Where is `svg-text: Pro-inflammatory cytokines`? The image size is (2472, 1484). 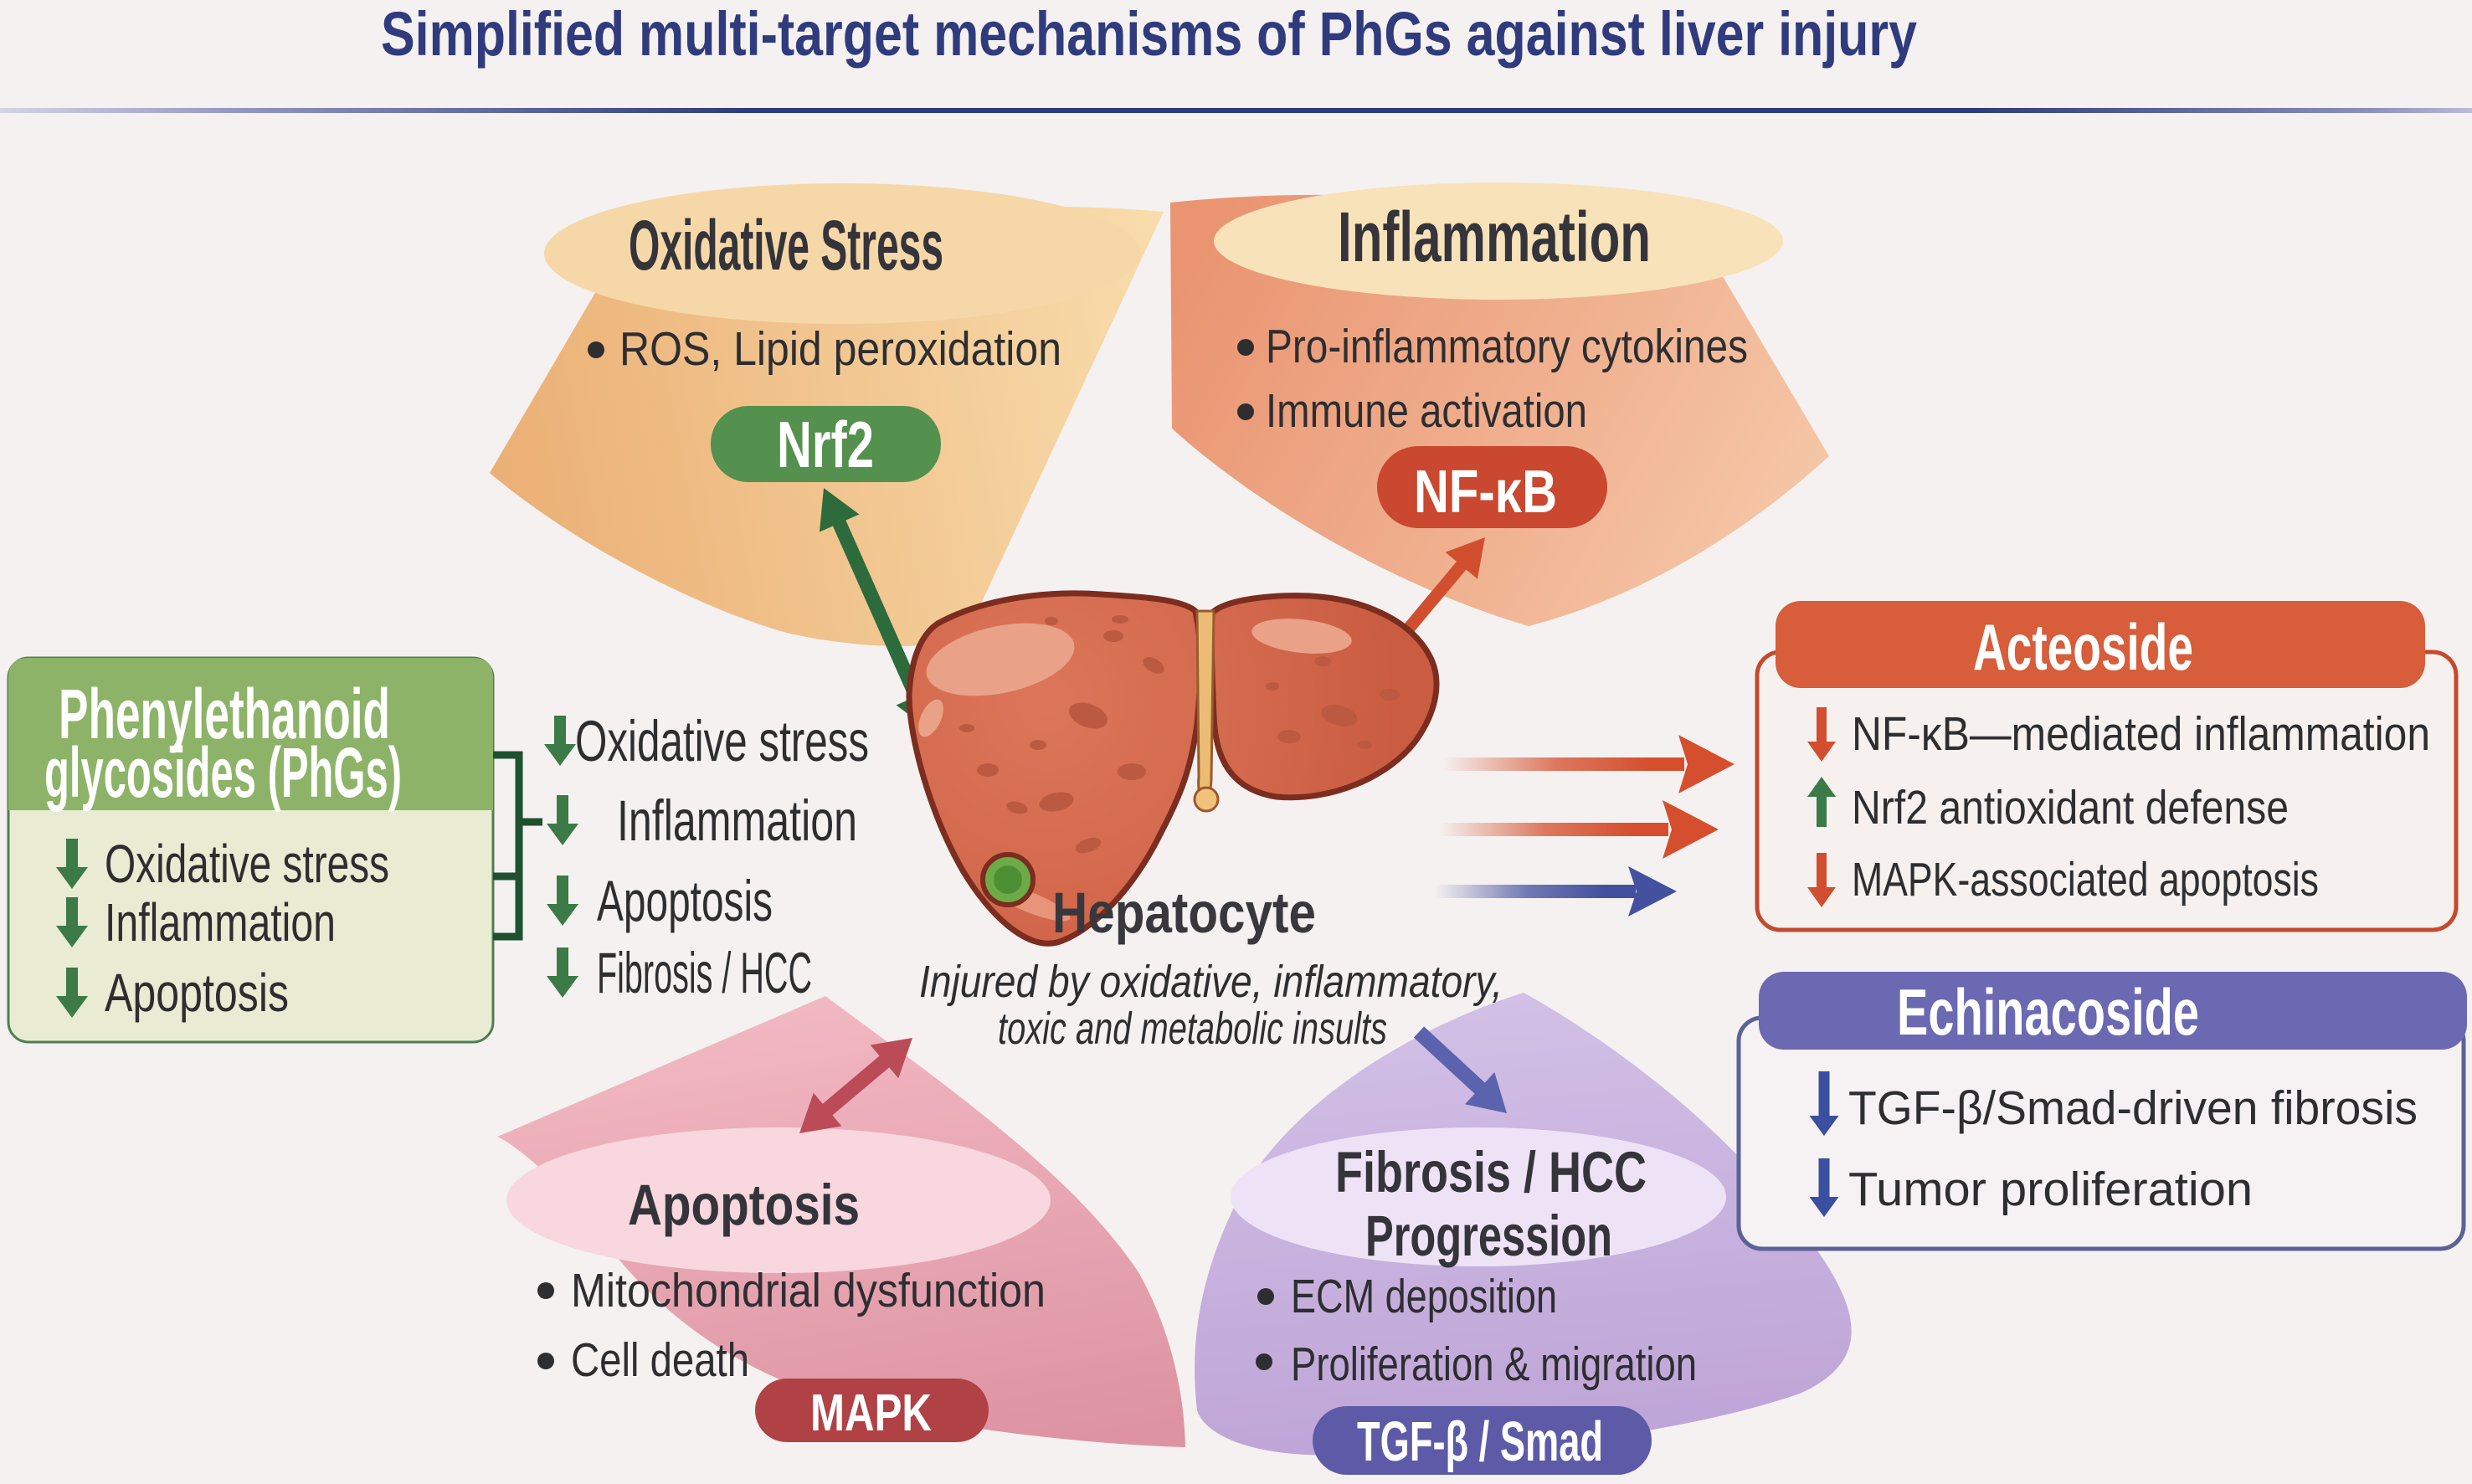
svg-text: Pro-inflammatory cytokines is located at coordinates (1507, 347).